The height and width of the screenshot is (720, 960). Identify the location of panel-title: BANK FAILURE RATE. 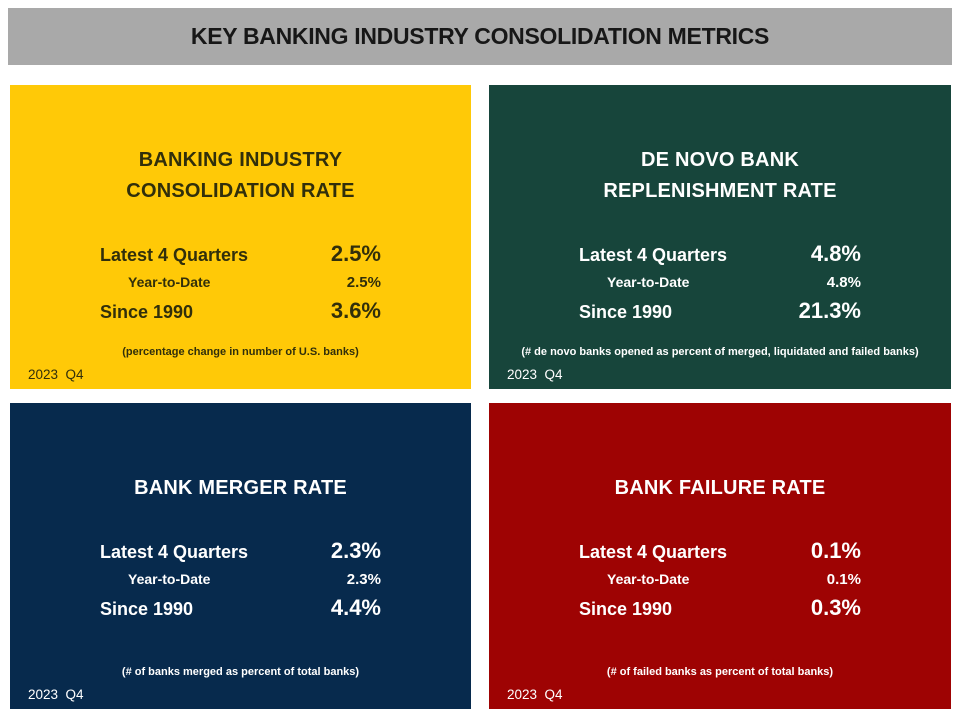
(720, 488).